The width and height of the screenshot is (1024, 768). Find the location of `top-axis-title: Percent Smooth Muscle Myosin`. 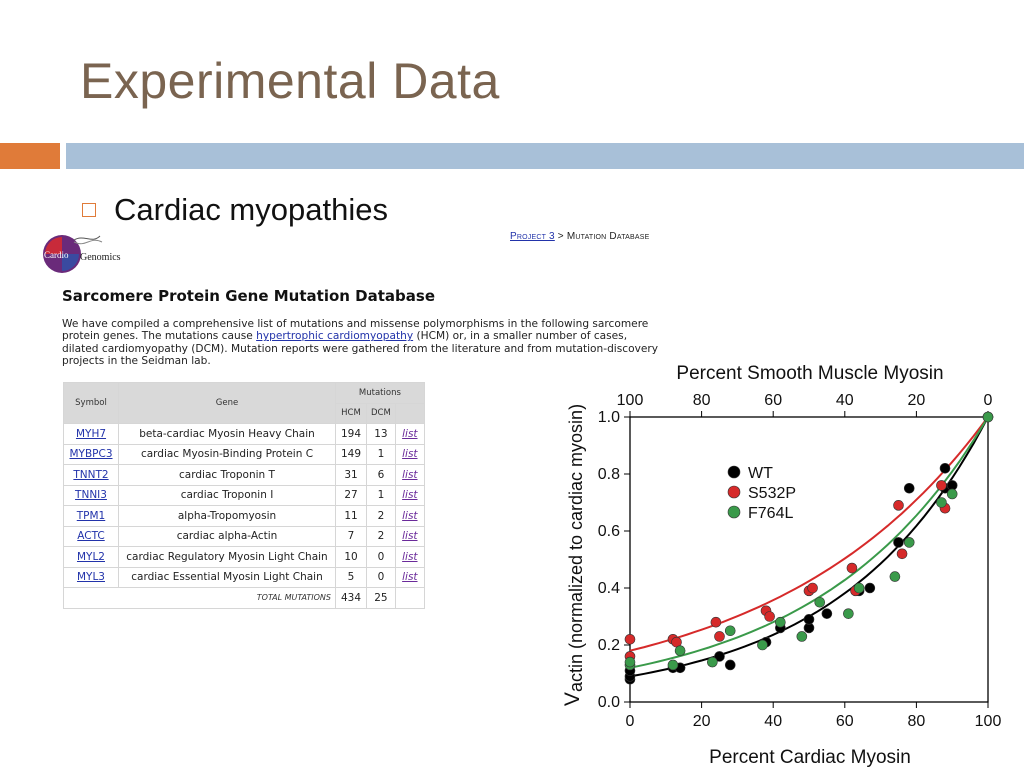

top-axis-title: Percent Smooth Muscle Myosin is located at coordinates (809, 373).